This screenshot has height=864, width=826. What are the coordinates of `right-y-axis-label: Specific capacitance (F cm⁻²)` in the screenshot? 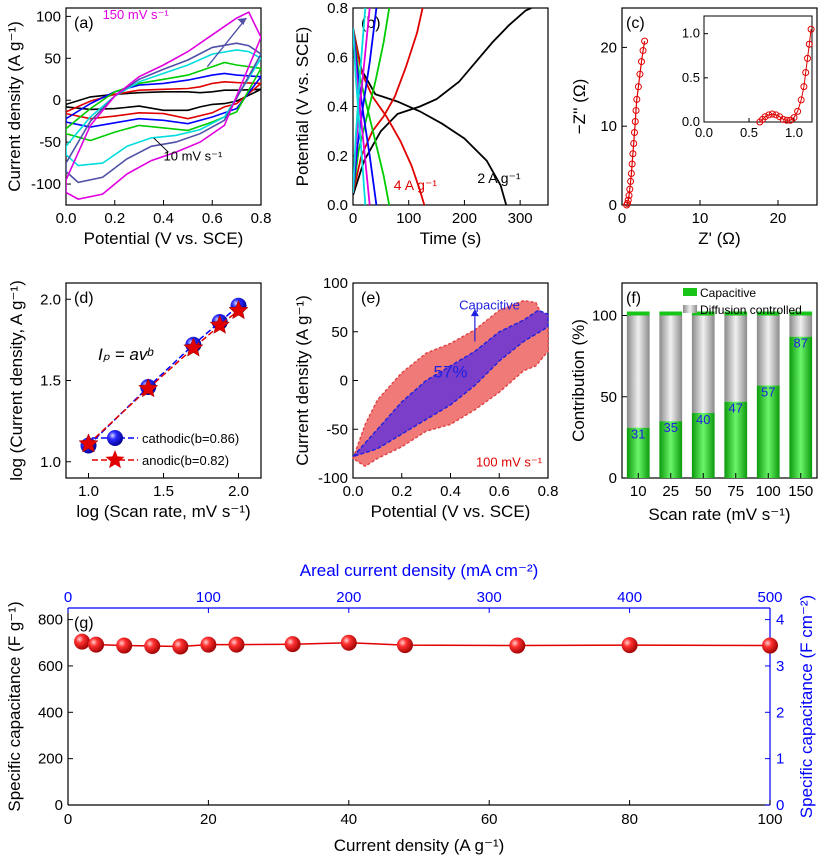 It's located at (806, 706).